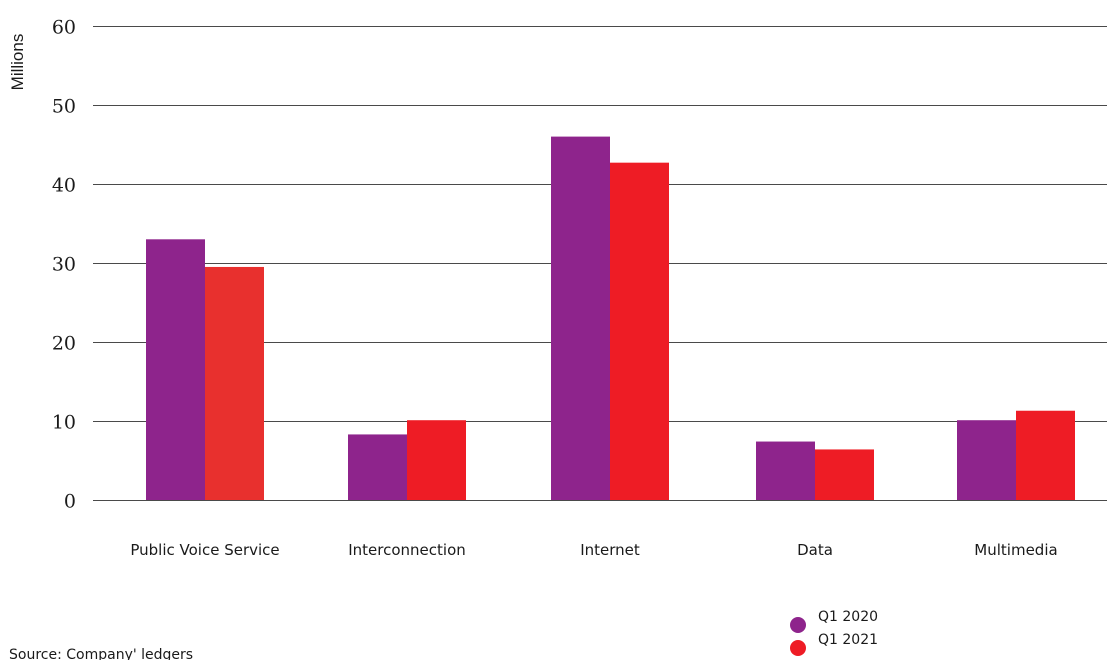 The image size is (1107, 664). I want to click on category-label: Interconnection, so click(407, 550).